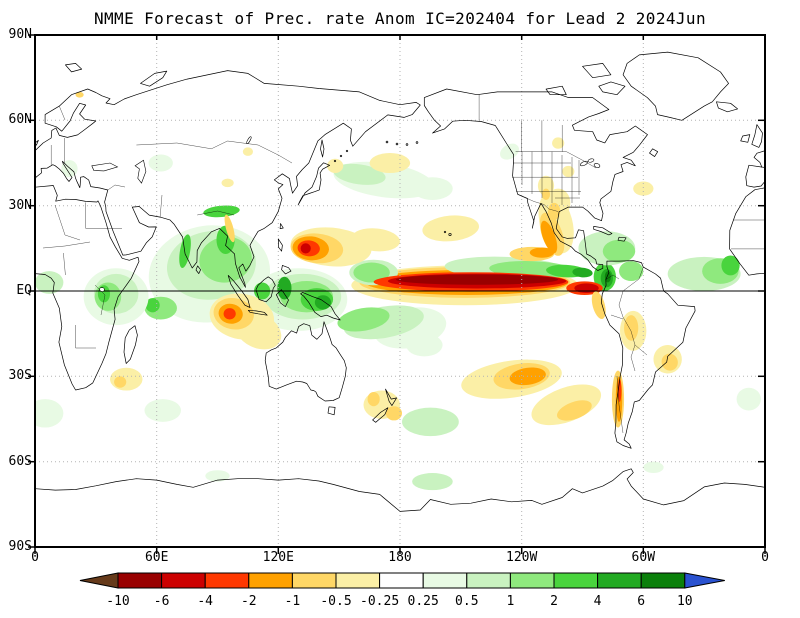 This screenshot has width=800, height=618. What do you see at coordinates (466, 601) in the screenshot?
I see `colorbar-label: 0.5` at bounding box center [466, 601].